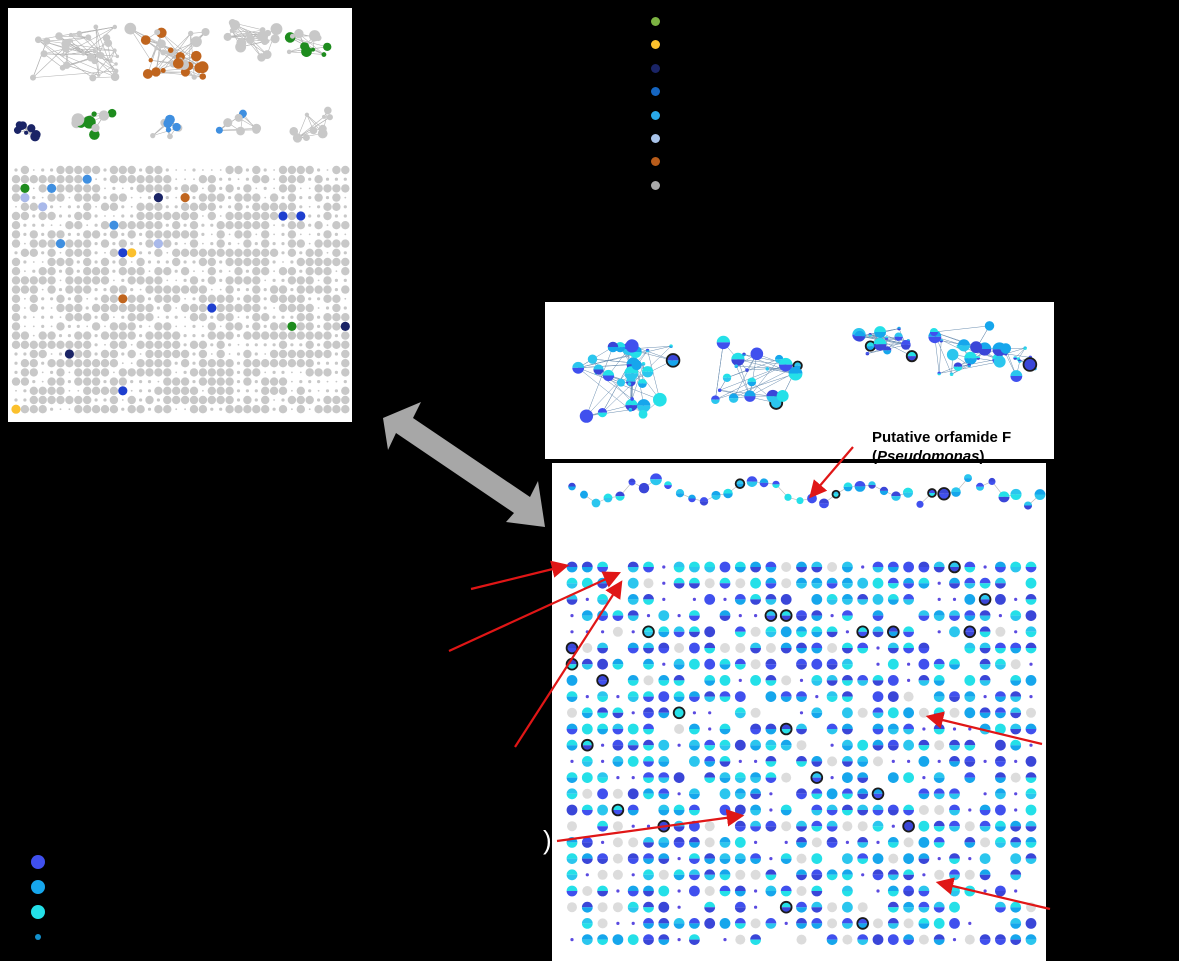 This screenshot has width=1179, height=961. Describe the element at coordinates (805, 372) in the screenshot. I see `network-graph-b` at that location.